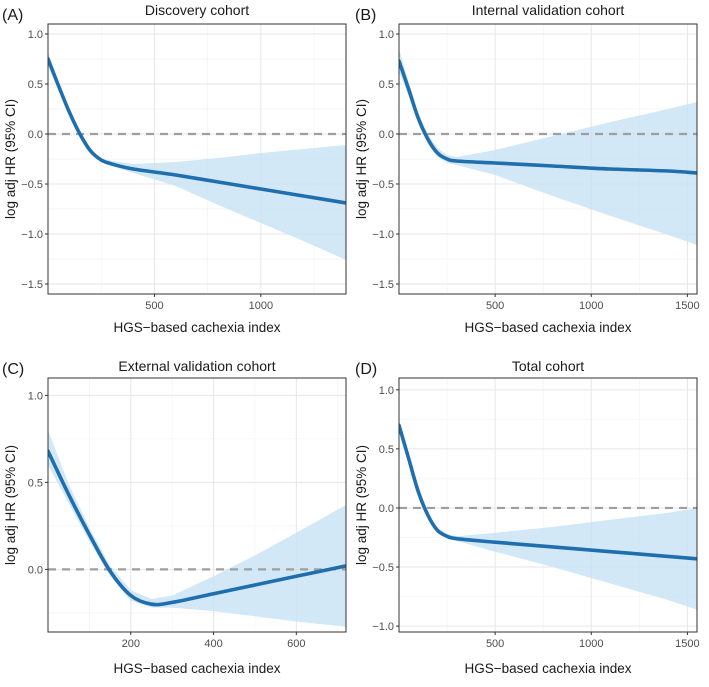 Image resolution: width=709 pixels, height=687 pixels. What do you see at coordinates (548, 366) in the screenshot?
I see `chart-title: Total cohort` at bounding box center [548, 366].